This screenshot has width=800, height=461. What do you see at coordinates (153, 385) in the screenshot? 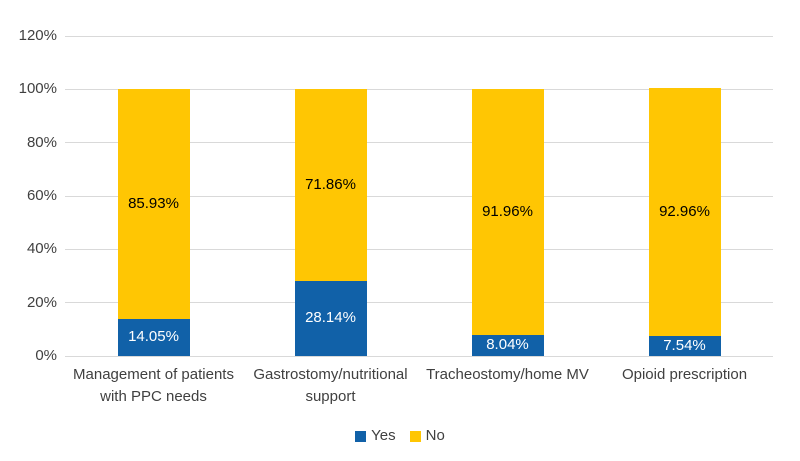
I see `category-label: Management of patients with PPC needs` at bounding box center [153, 385].